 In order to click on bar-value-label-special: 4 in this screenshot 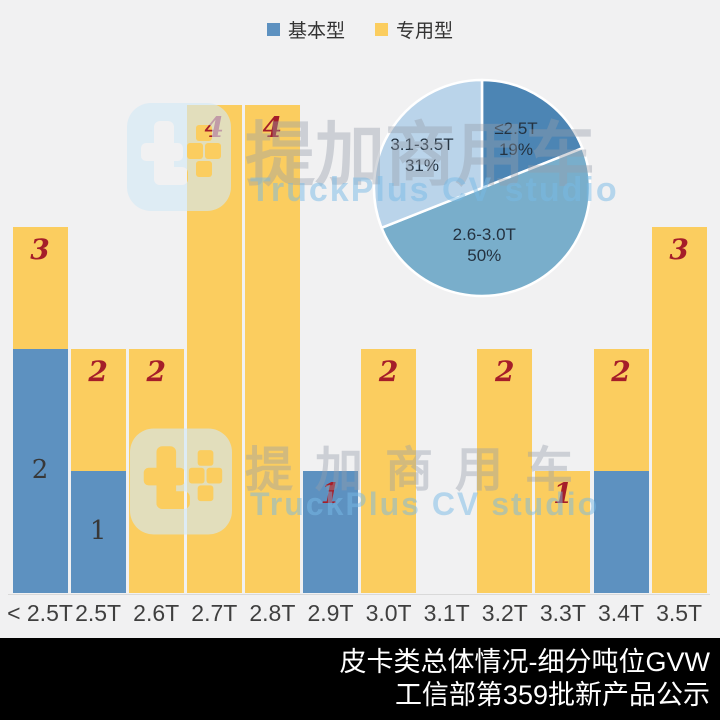, I will do `click(272, 127)`.